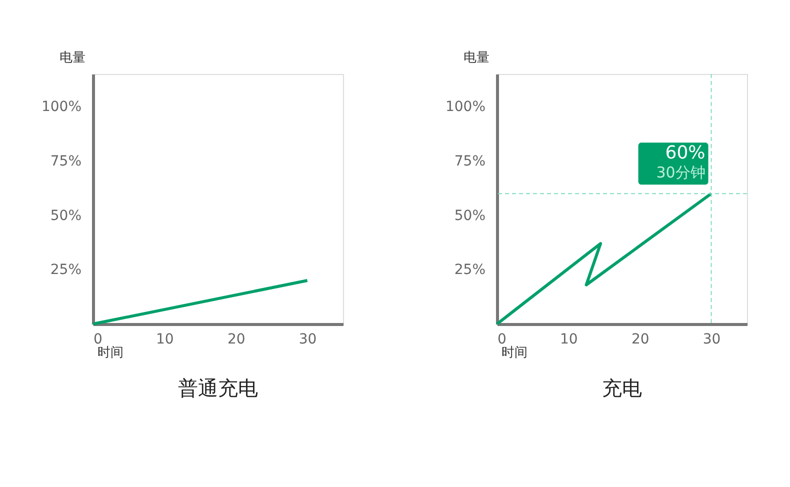  I want to click on text: 普通充电, so click(218, 388).